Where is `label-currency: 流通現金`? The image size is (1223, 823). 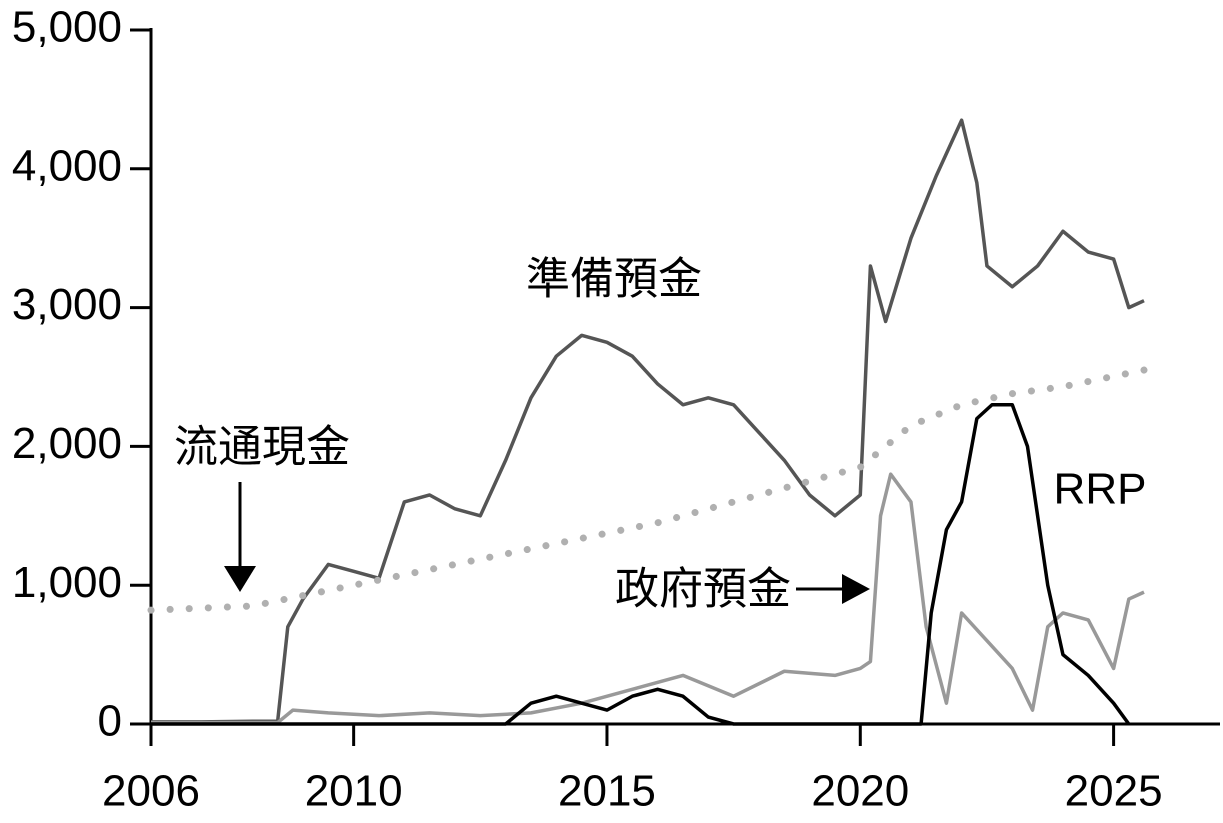
label-currency: 流通現金 is located at coordinates (262, 447).